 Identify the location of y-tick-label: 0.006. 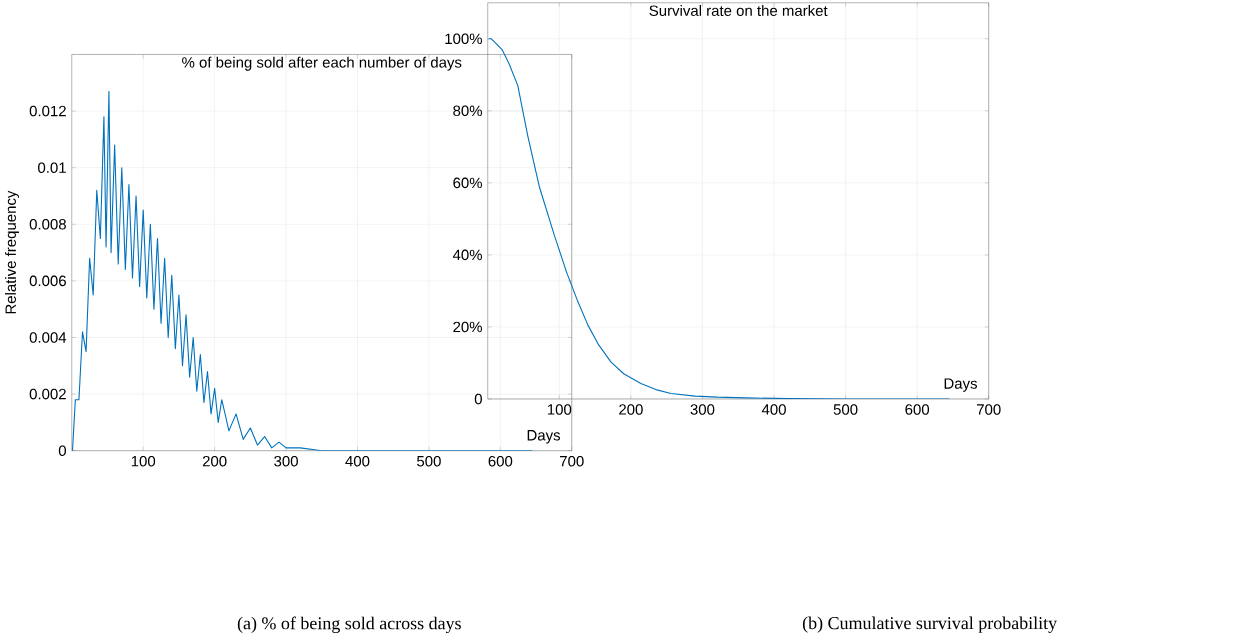
(47, 281).